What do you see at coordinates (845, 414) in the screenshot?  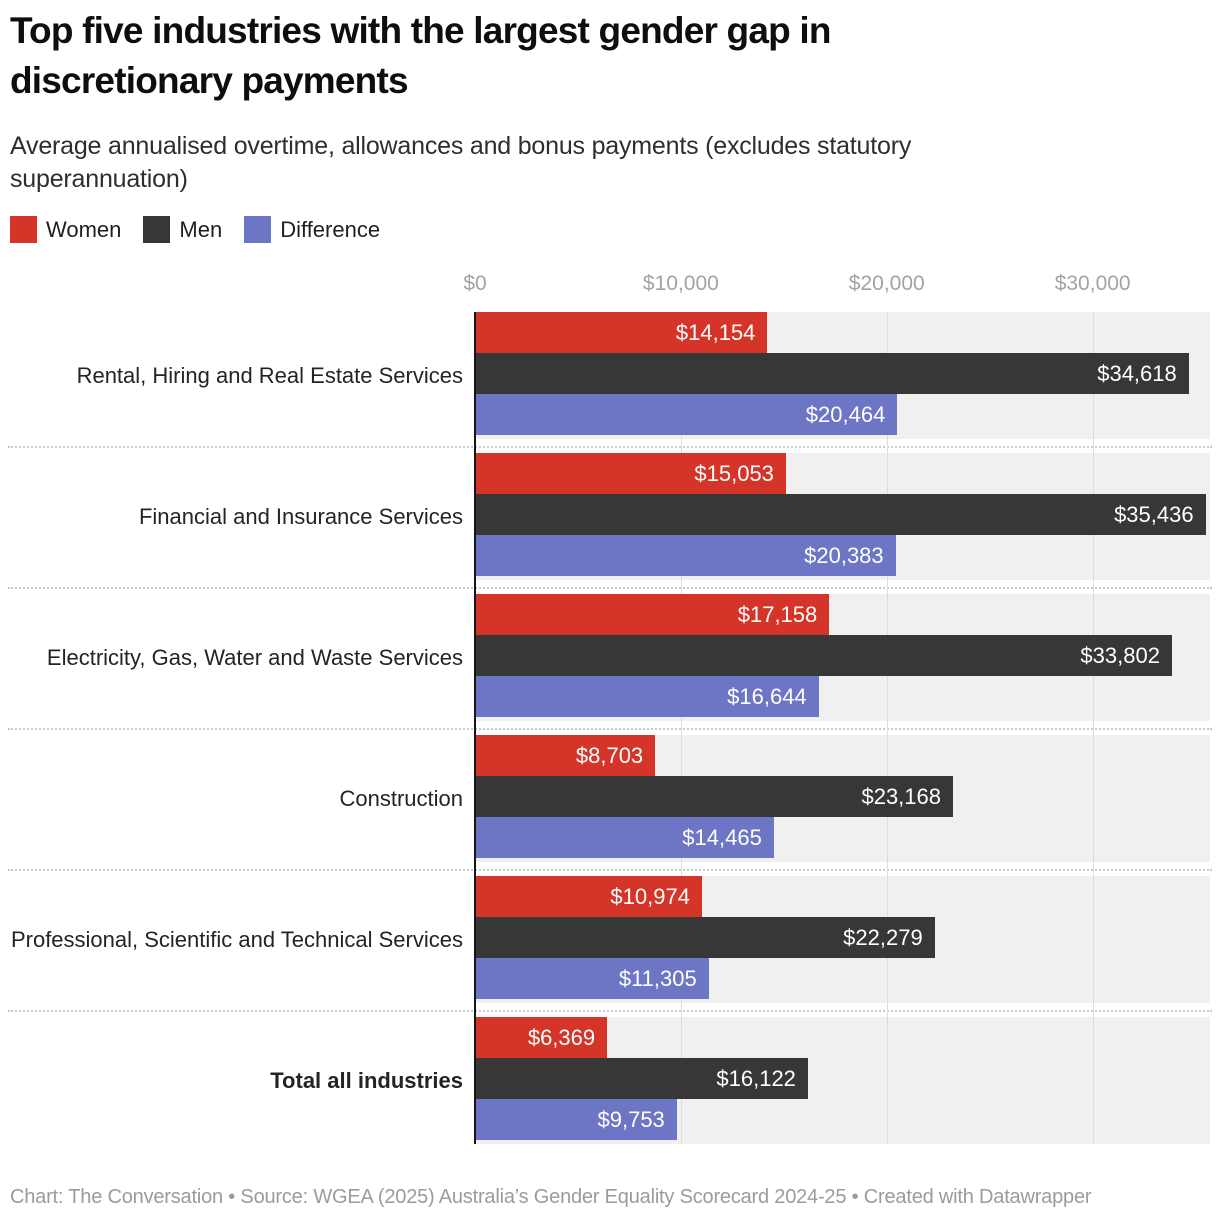 I see `bar-value-label: $20,464` at bounding box center [845, 414].